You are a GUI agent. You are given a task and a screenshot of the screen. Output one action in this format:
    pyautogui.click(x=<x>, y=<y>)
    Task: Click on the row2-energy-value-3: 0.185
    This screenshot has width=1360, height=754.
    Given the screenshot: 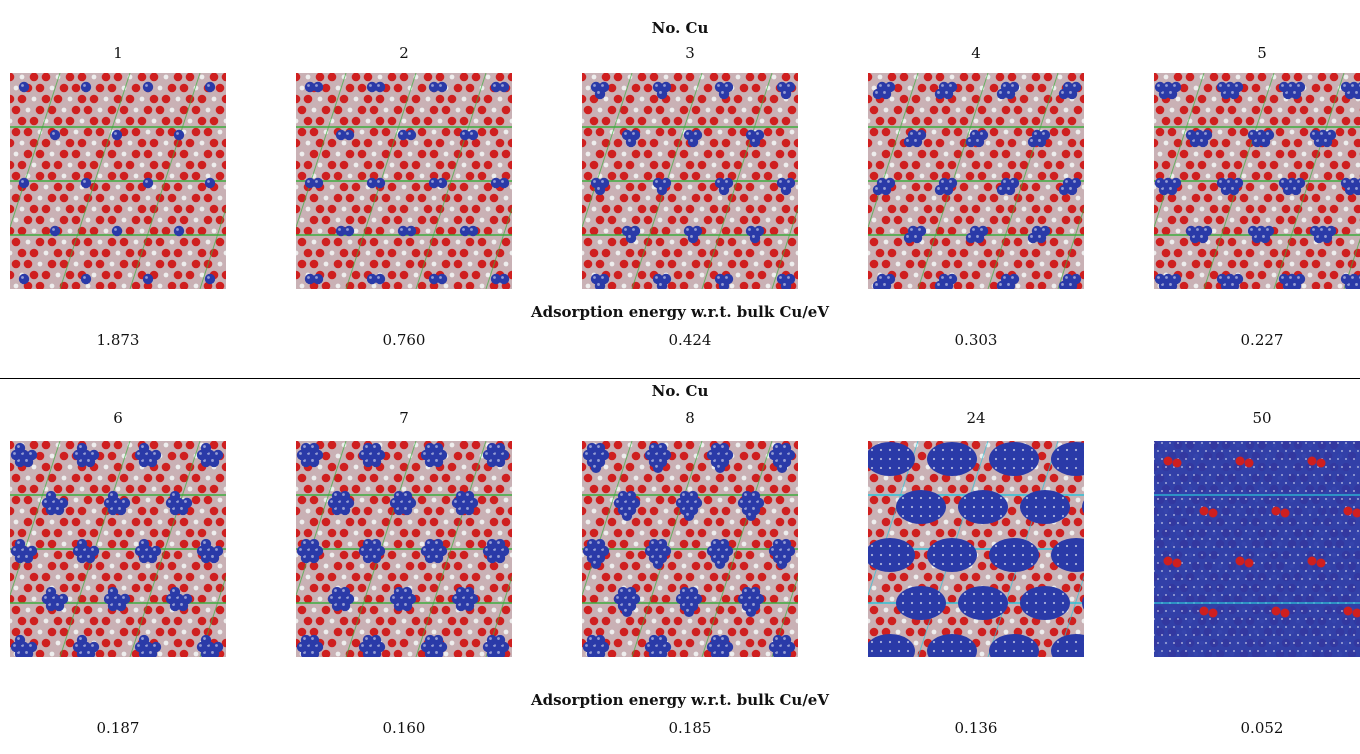 What is the action you would take?
    pyautogui.click(x=690, y=728)
    